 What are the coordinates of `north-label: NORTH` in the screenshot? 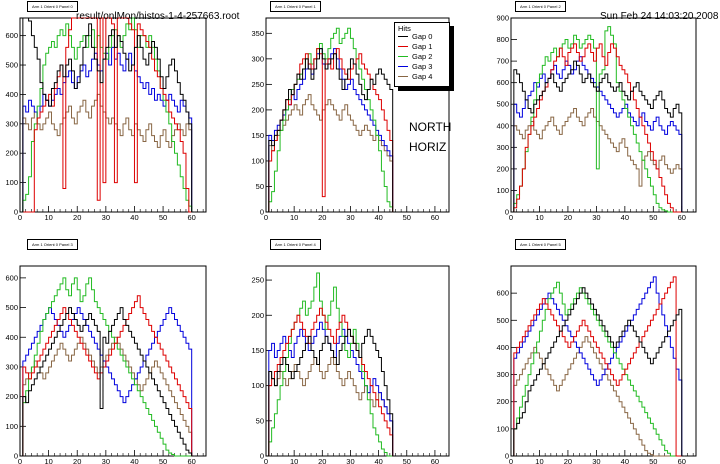 It's located at (430, 127).